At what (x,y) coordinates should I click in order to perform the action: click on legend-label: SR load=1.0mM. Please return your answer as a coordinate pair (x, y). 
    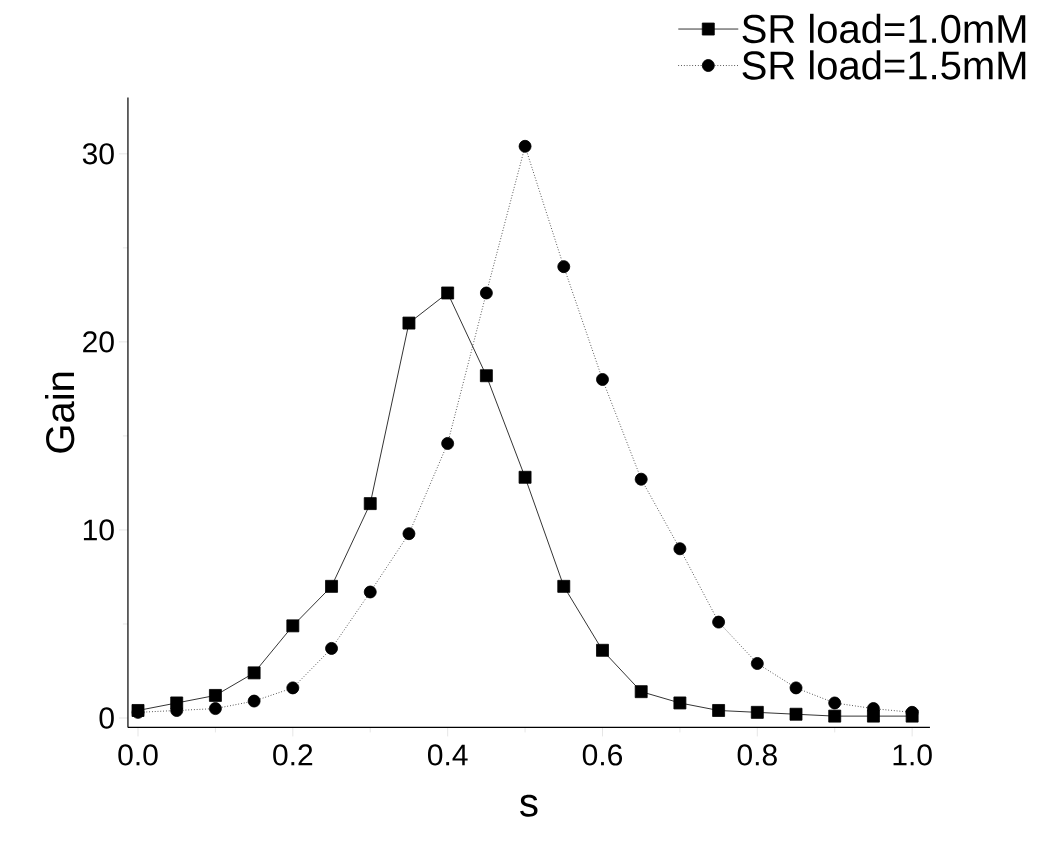
    Looking at the image, I should click on (884, 28).